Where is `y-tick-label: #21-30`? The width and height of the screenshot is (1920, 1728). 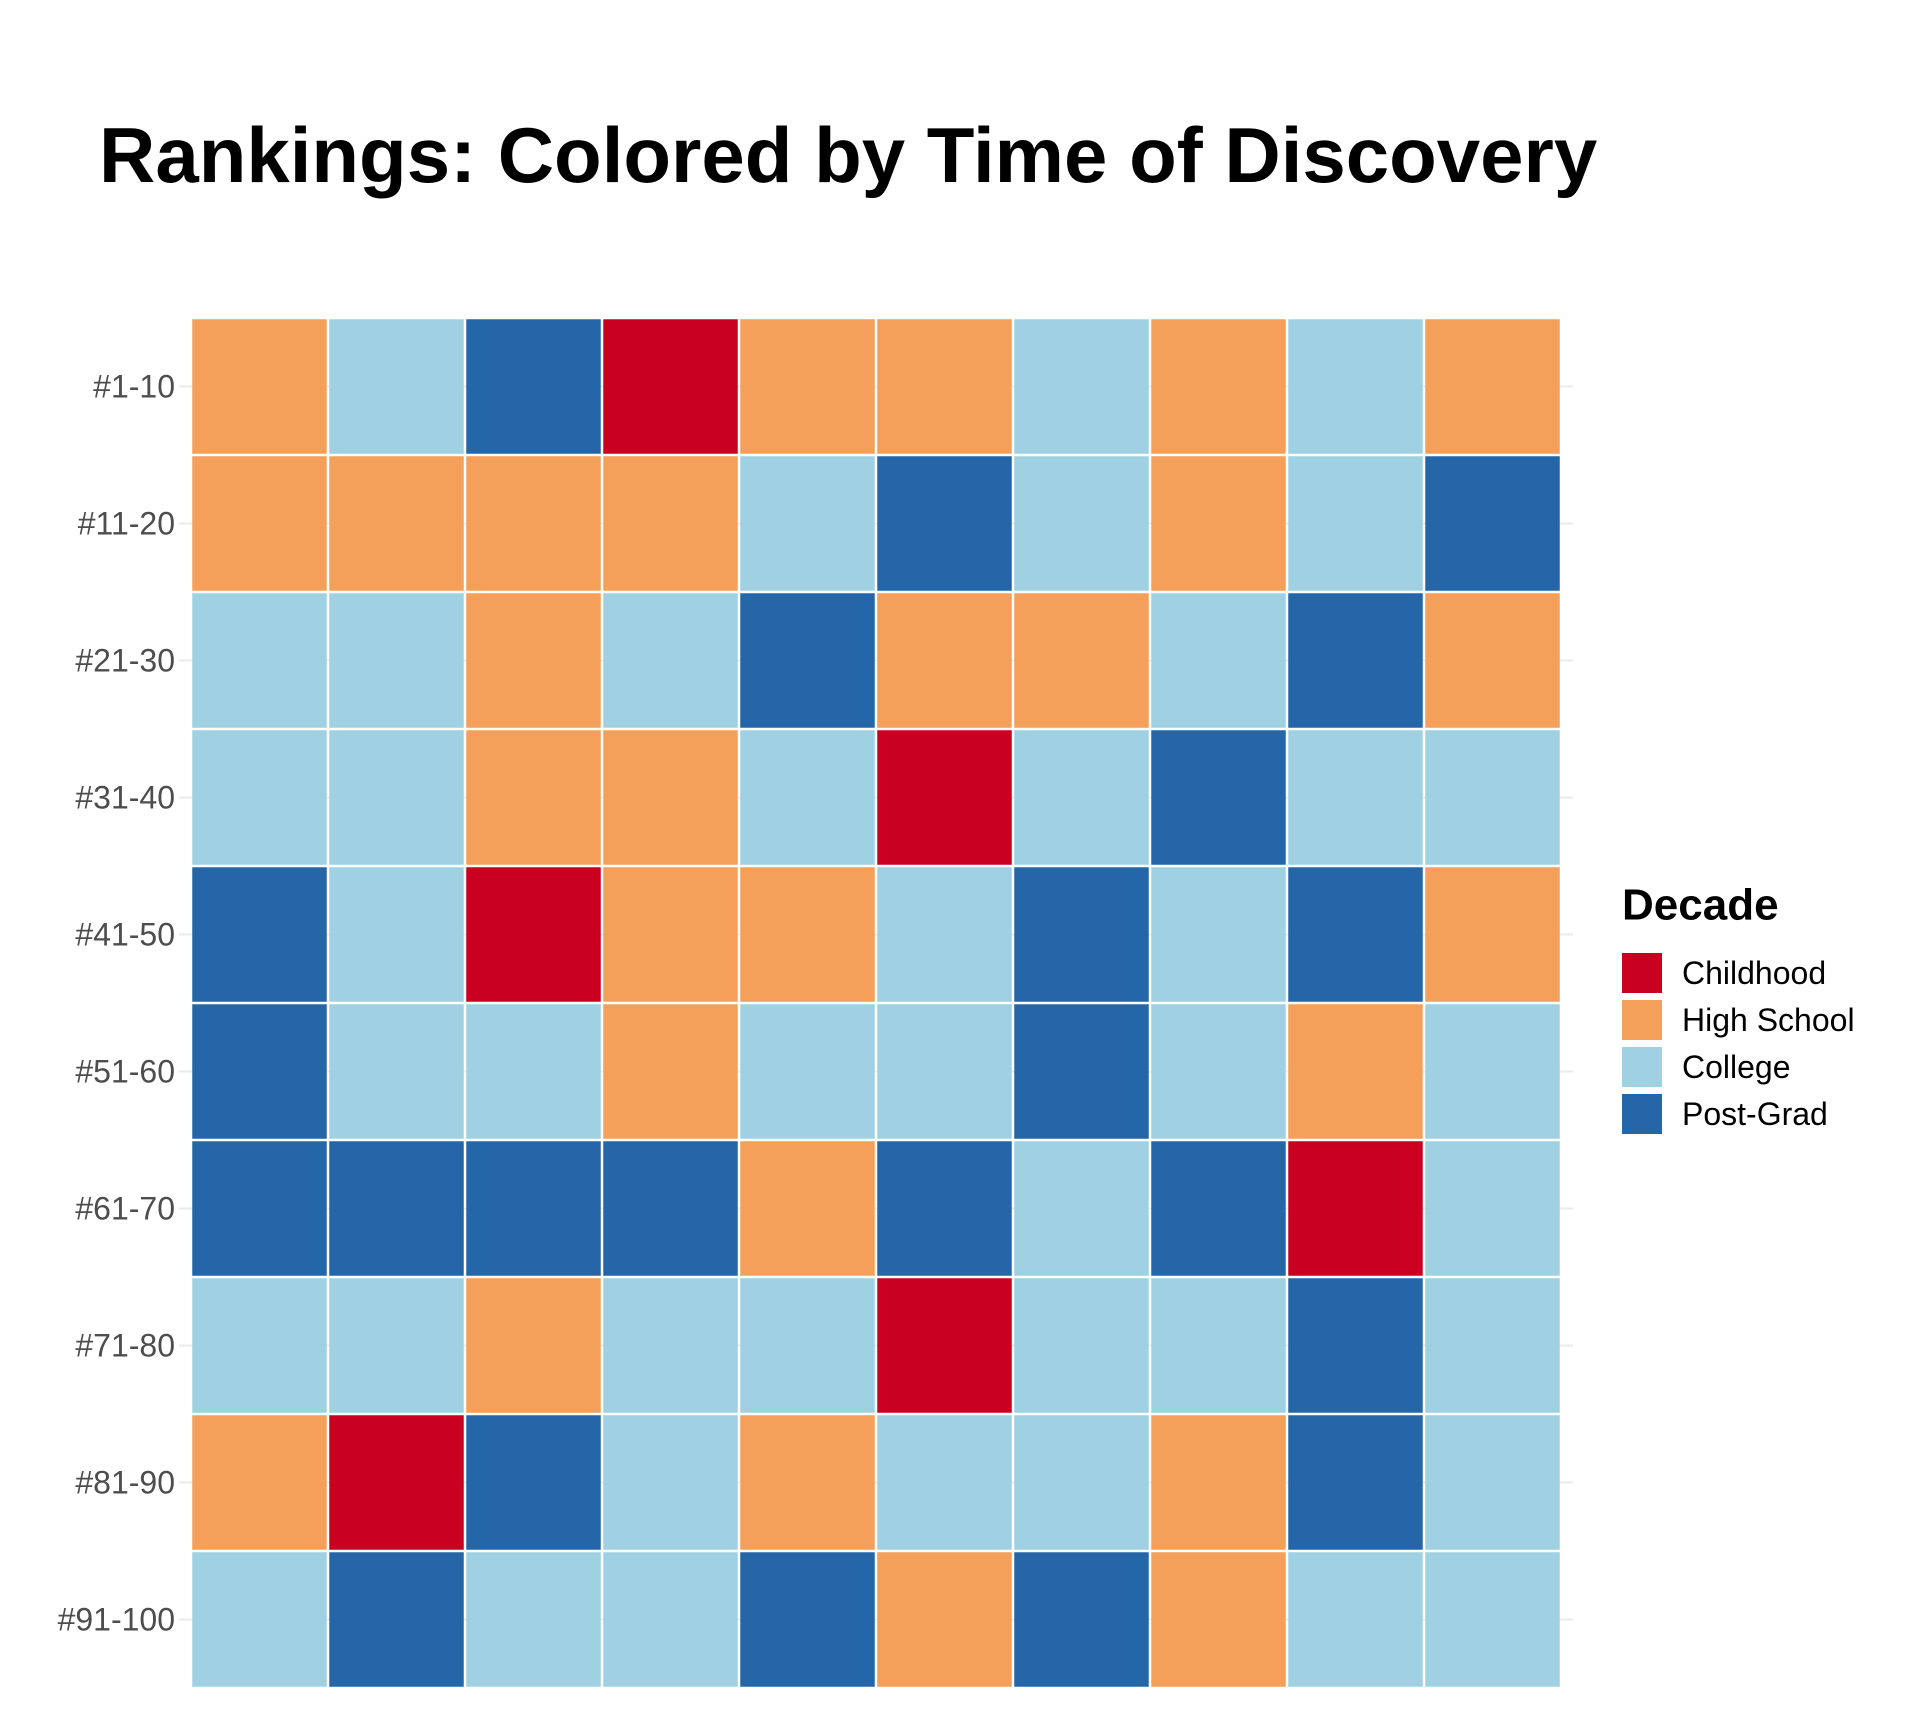 y-tick-label: #21-30 is located at coordinates (125, 661).